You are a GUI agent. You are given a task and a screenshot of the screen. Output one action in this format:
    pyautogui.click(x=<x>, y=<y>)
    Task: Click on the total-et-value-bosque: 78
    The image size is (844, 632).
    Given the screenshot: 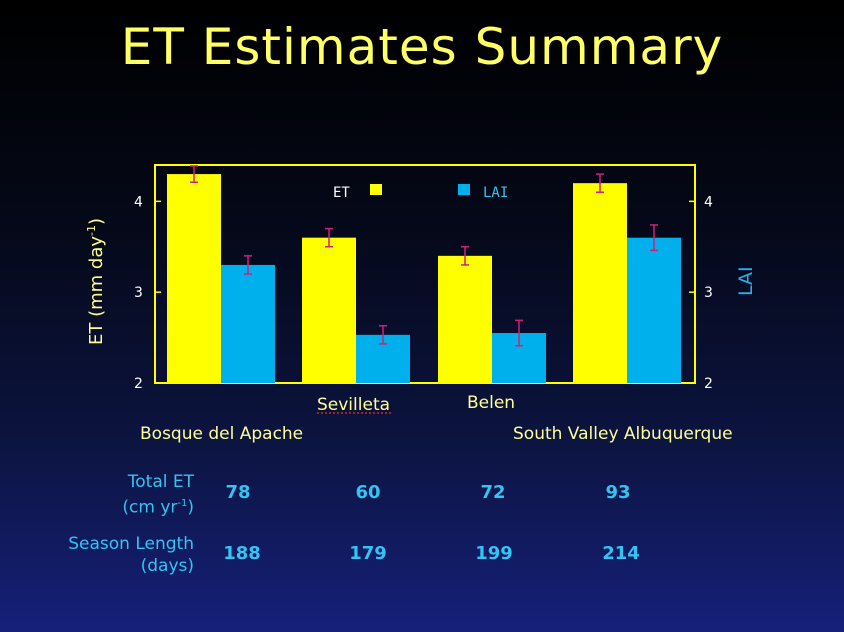 What is the action you would take?
    pyautogui.click(x=238, y=492)
    